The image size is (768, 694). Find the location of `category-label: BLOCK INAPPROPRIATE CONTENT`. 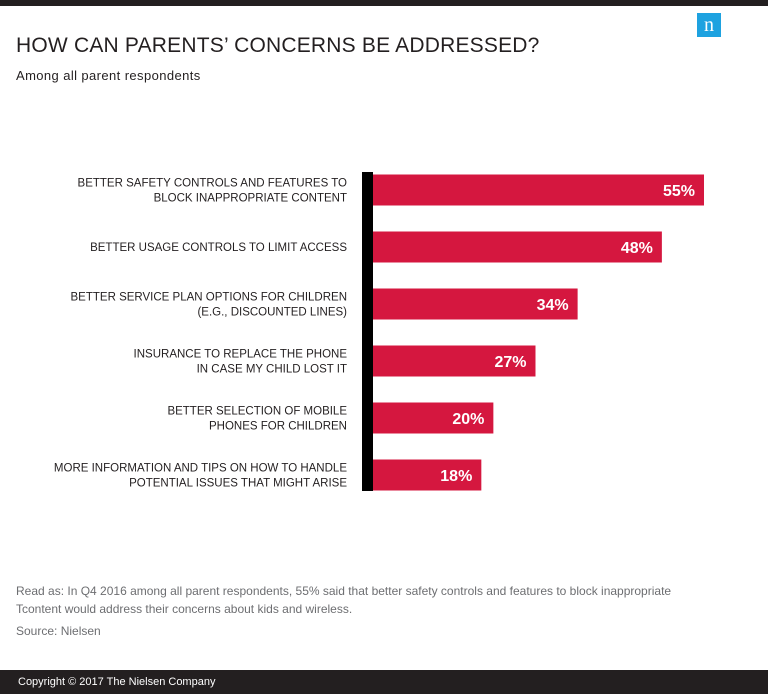

category-label: BLOCK INAPPROPRIATE CONTENT is located at coordinates (250, 199).